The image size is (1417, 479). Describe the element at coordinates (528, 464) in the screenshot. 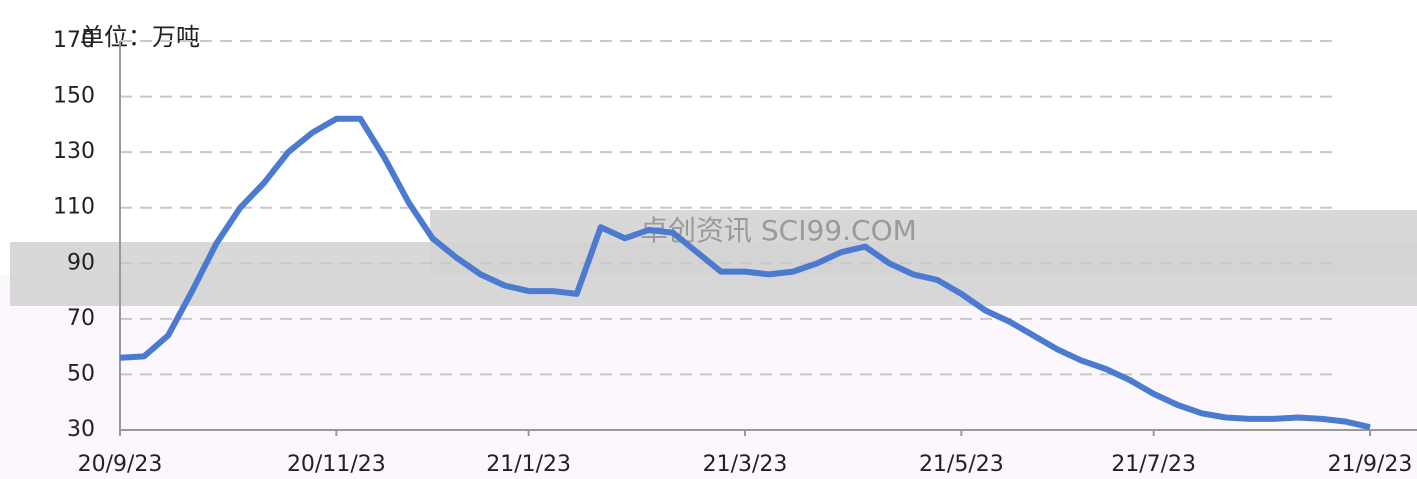

I see `x-tick-label: 21/1/23` at that location.